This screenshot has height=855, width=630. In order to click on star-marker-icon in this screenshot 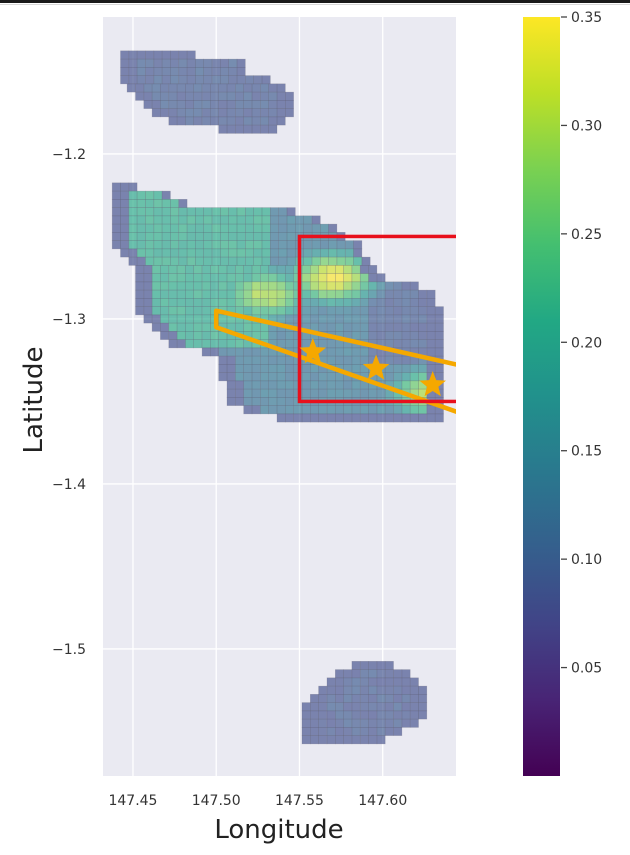, I will do `click(432, 384)`.